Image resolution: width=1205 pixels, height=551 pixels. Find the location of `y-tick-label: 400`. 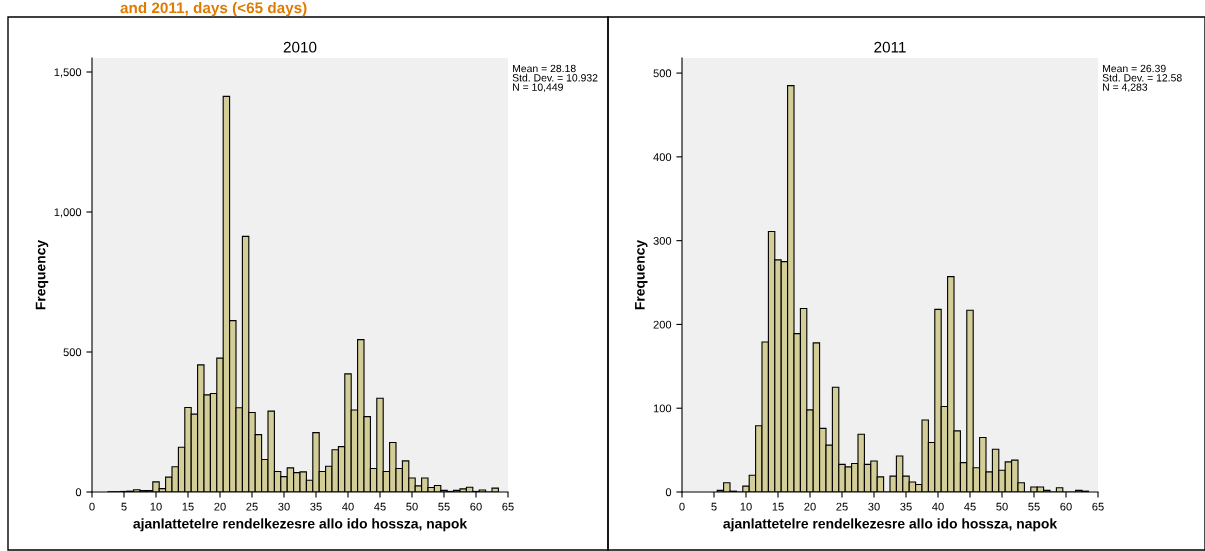

y-tick-label: 400 is located at coordinates (662, 157).